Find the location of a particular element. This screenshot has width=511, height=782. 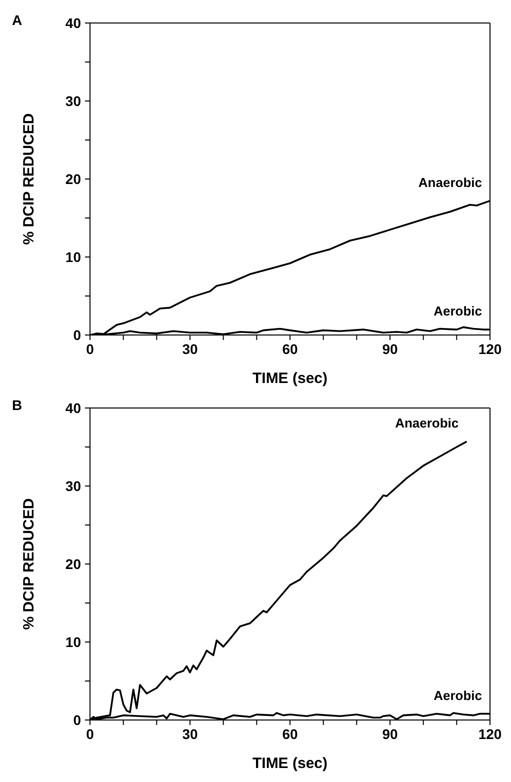

chart-title: B is located at coordinates (17, 405).